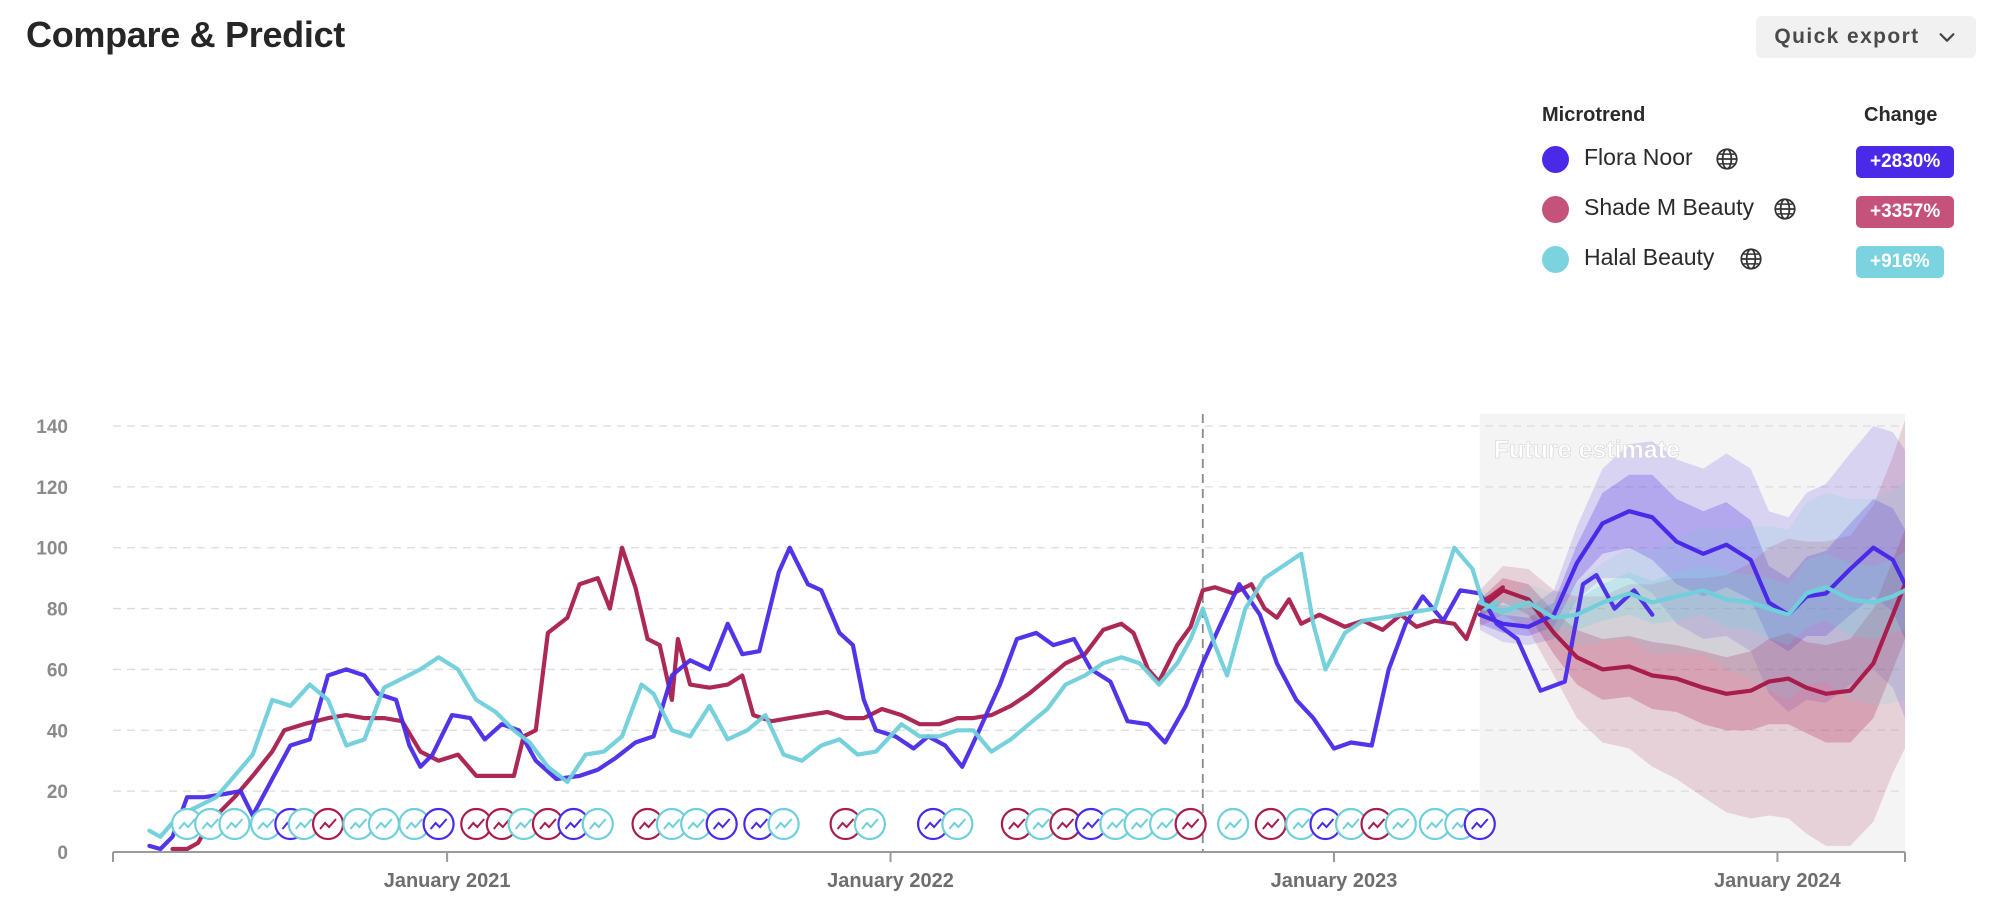 This screenshot has height=904, width=1994. Describe the element at coordinates (1947, 37) in the screenshot. I see `chevron-down-icon` at that location.